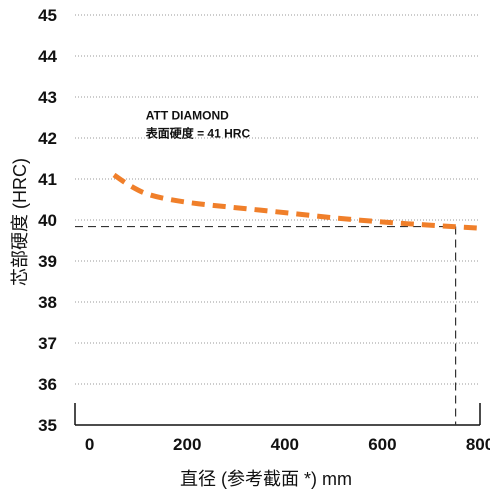 Image resolution: width=490 pixels, height=495 pixels. I want to click on annotation-surface-hardness: 表面硬度 = 41 HRC, so click(198, 133).